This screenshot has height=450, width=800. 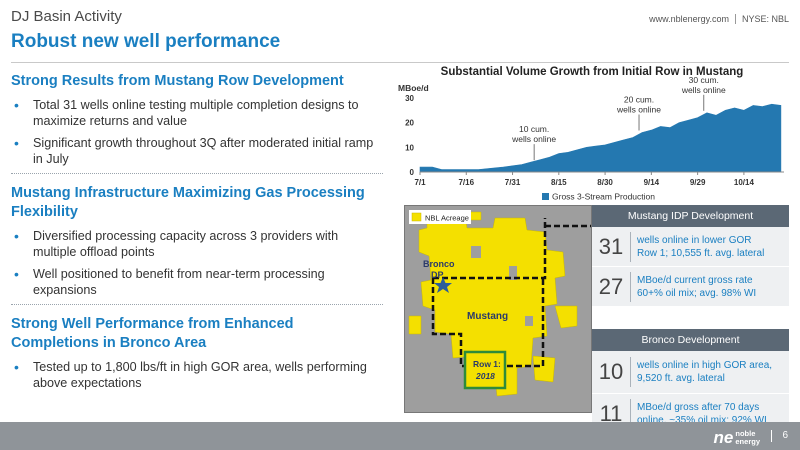 What do you see at coordinates (447, 218) in the screenshot?
I see `map-legend-label: NBL Acreage` at bounding box center [447, 218].